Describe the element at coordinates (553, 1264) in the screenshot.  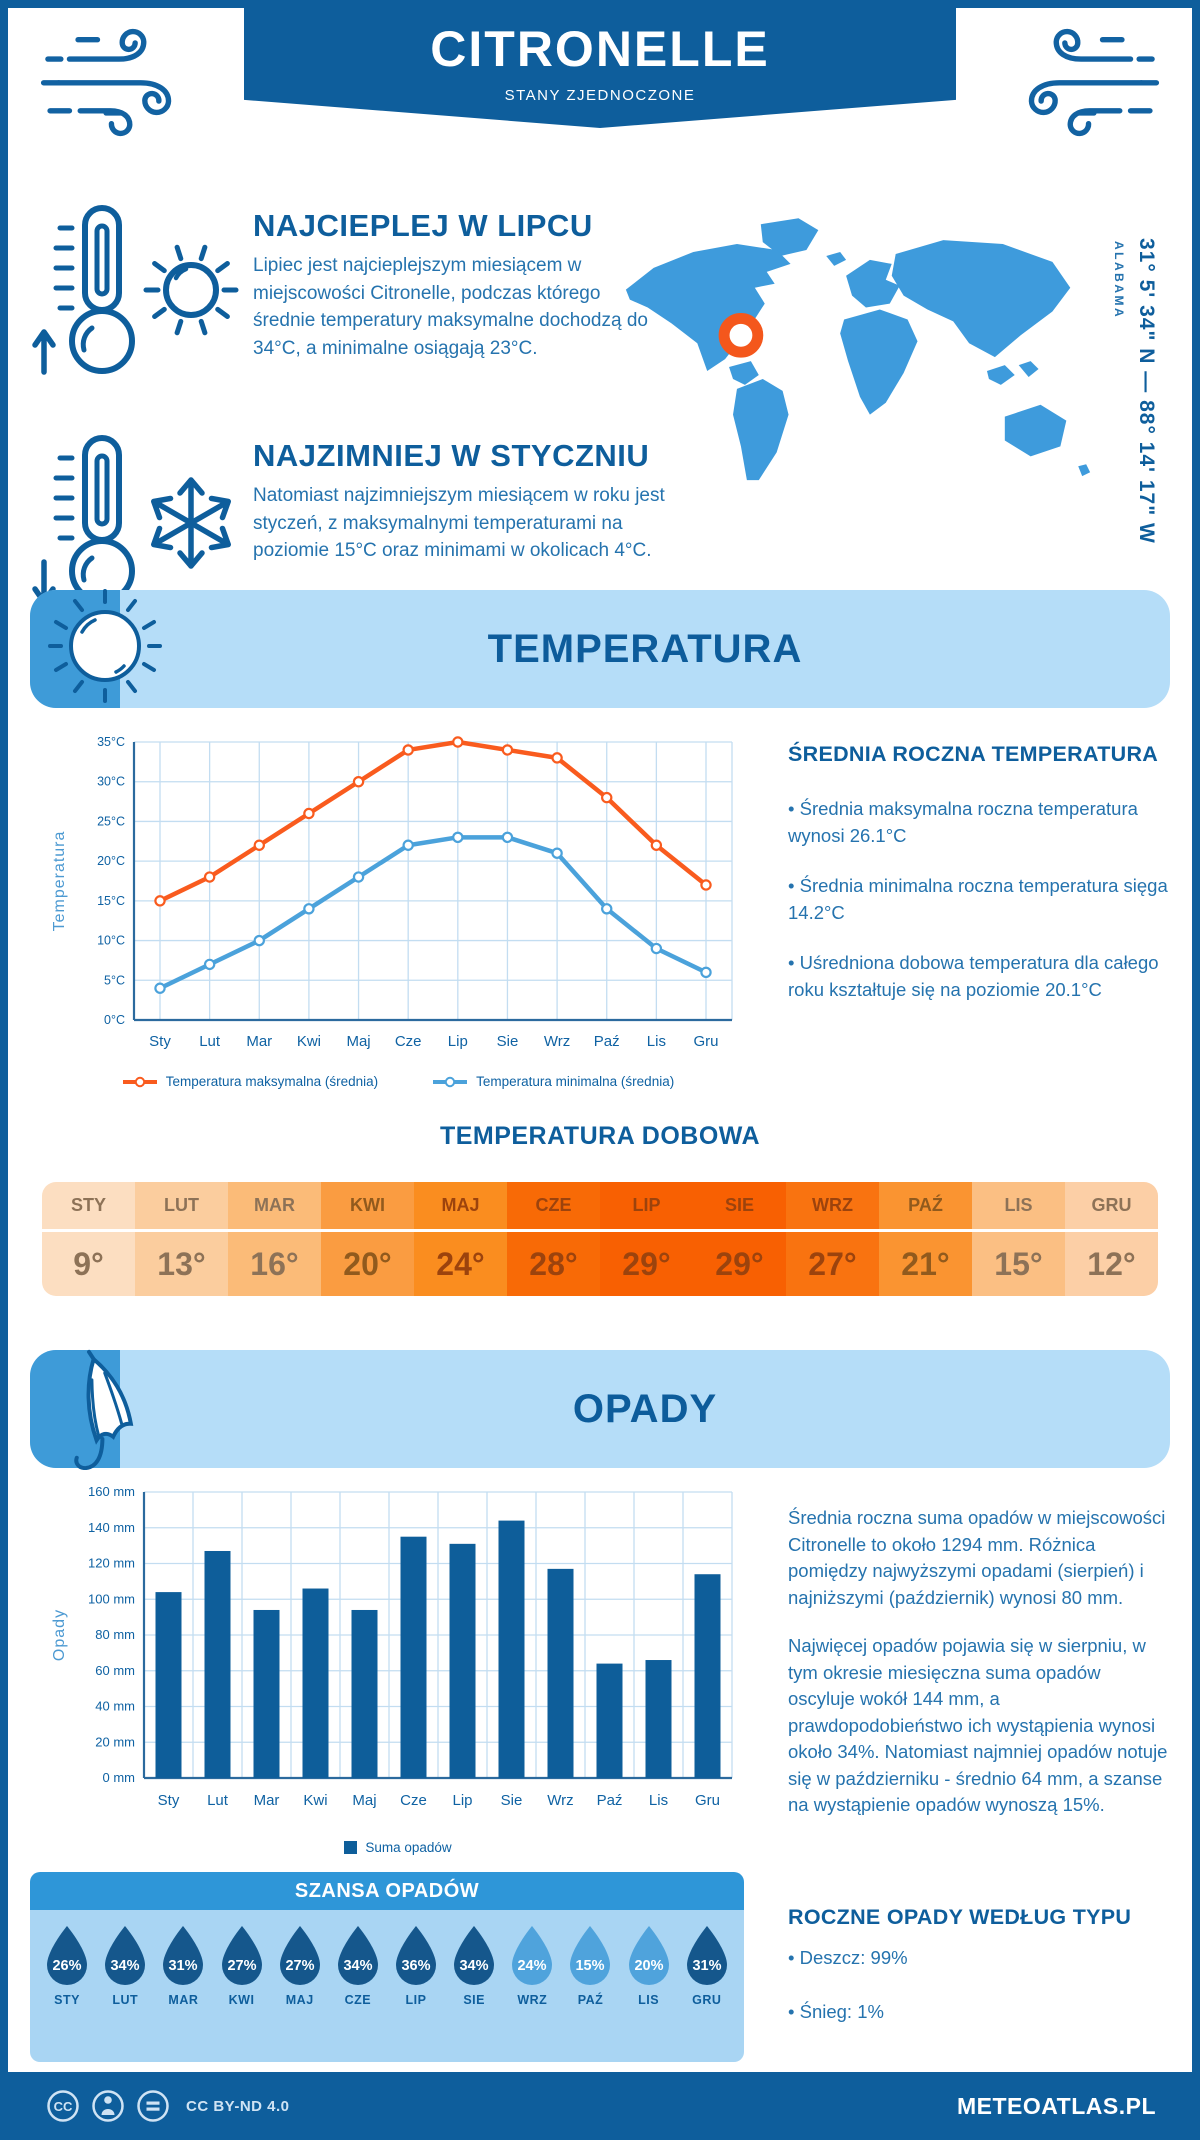
I see `table-value-cell: 28°` at that location.